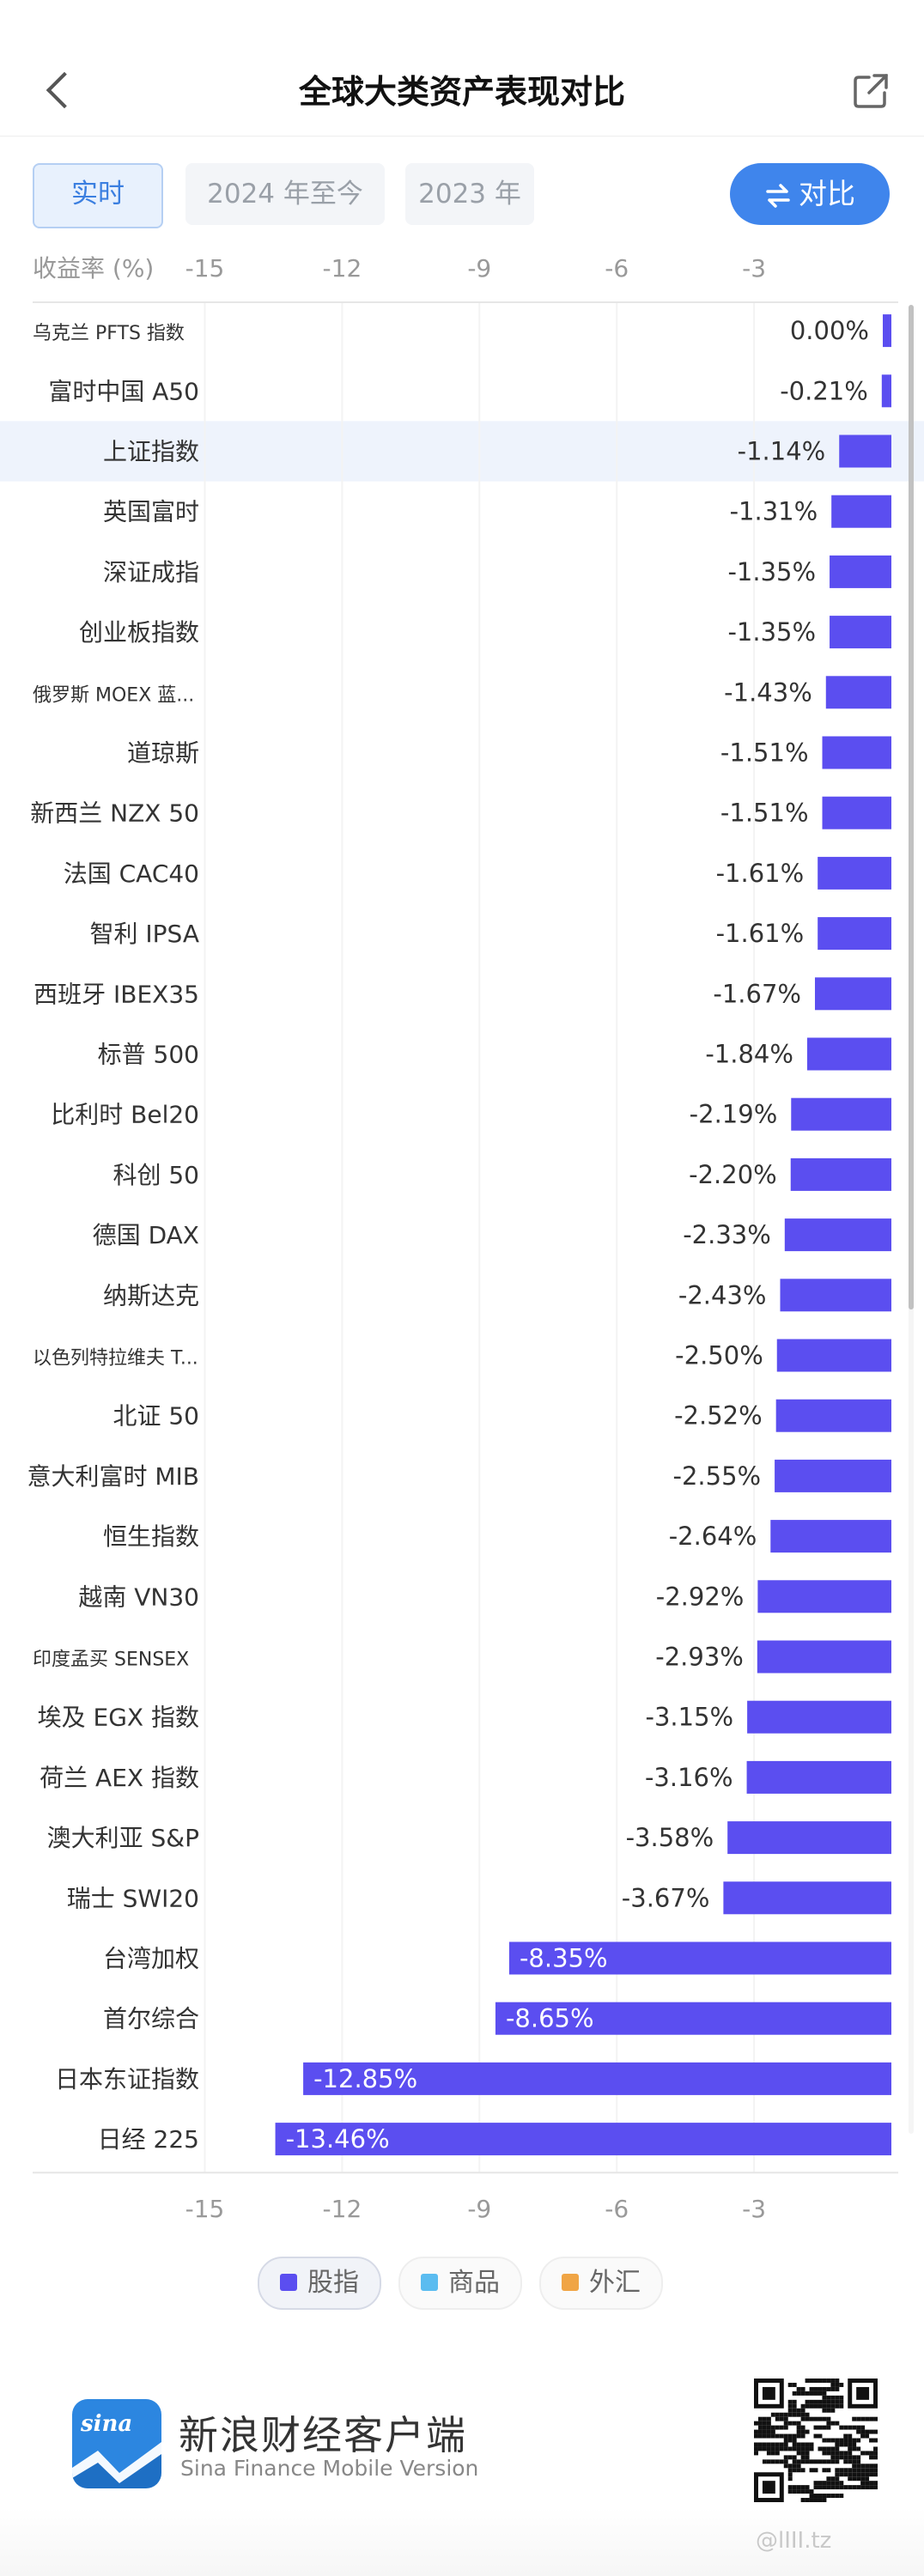 Image resolution: width=924 pixels, height=2576 pixels. What do you see at coordinates (716, 1476) in the screenshot?
I see `data-label: -2.55%` at bounding box center [716, 1476].